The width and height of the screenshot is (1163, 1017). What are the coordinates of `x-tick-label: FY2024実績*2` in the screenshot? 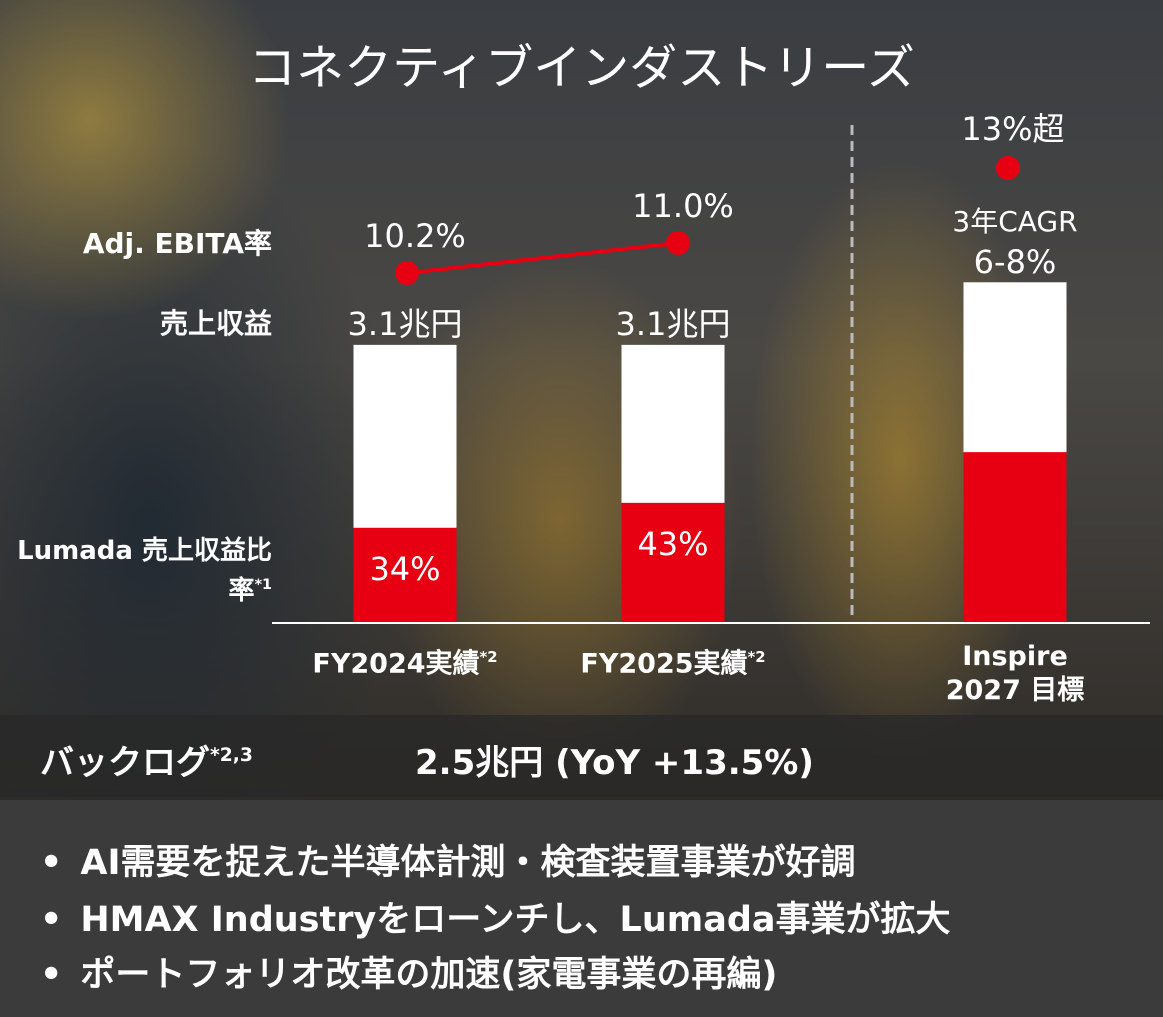 It's located at (405, 660).